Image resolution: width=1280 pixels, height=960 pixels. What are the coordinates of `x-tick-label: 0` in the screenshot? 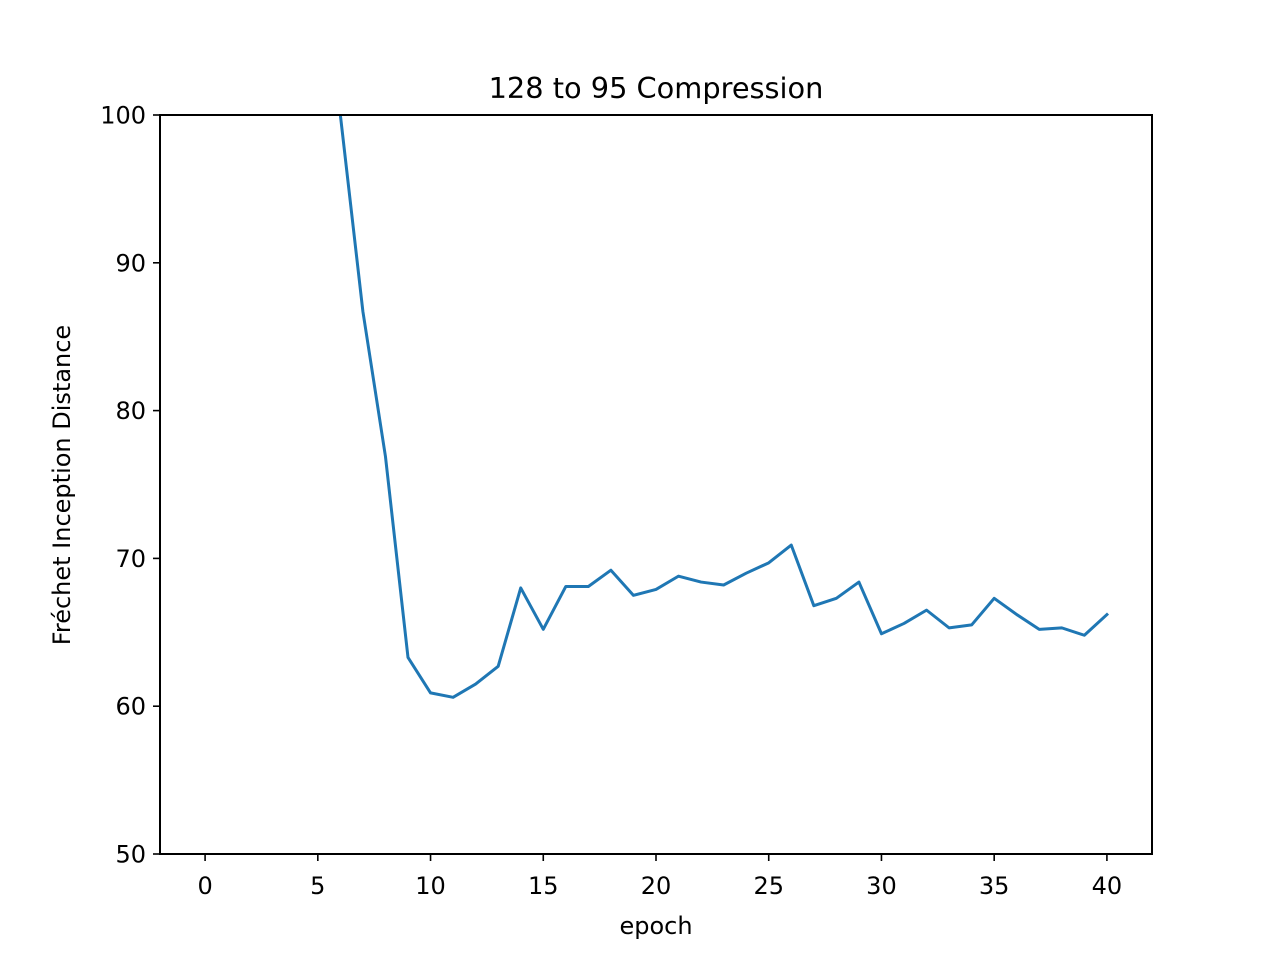 It's located at (204, 886).